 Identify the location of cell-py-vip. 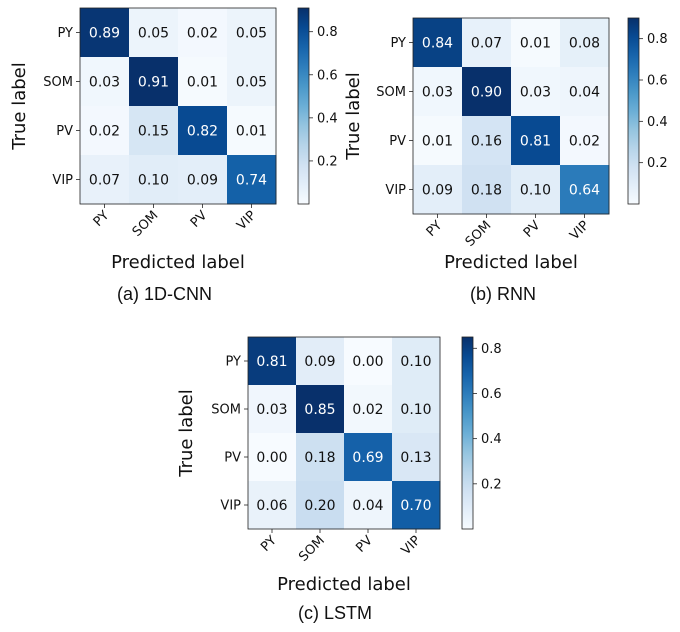
(585, 43).